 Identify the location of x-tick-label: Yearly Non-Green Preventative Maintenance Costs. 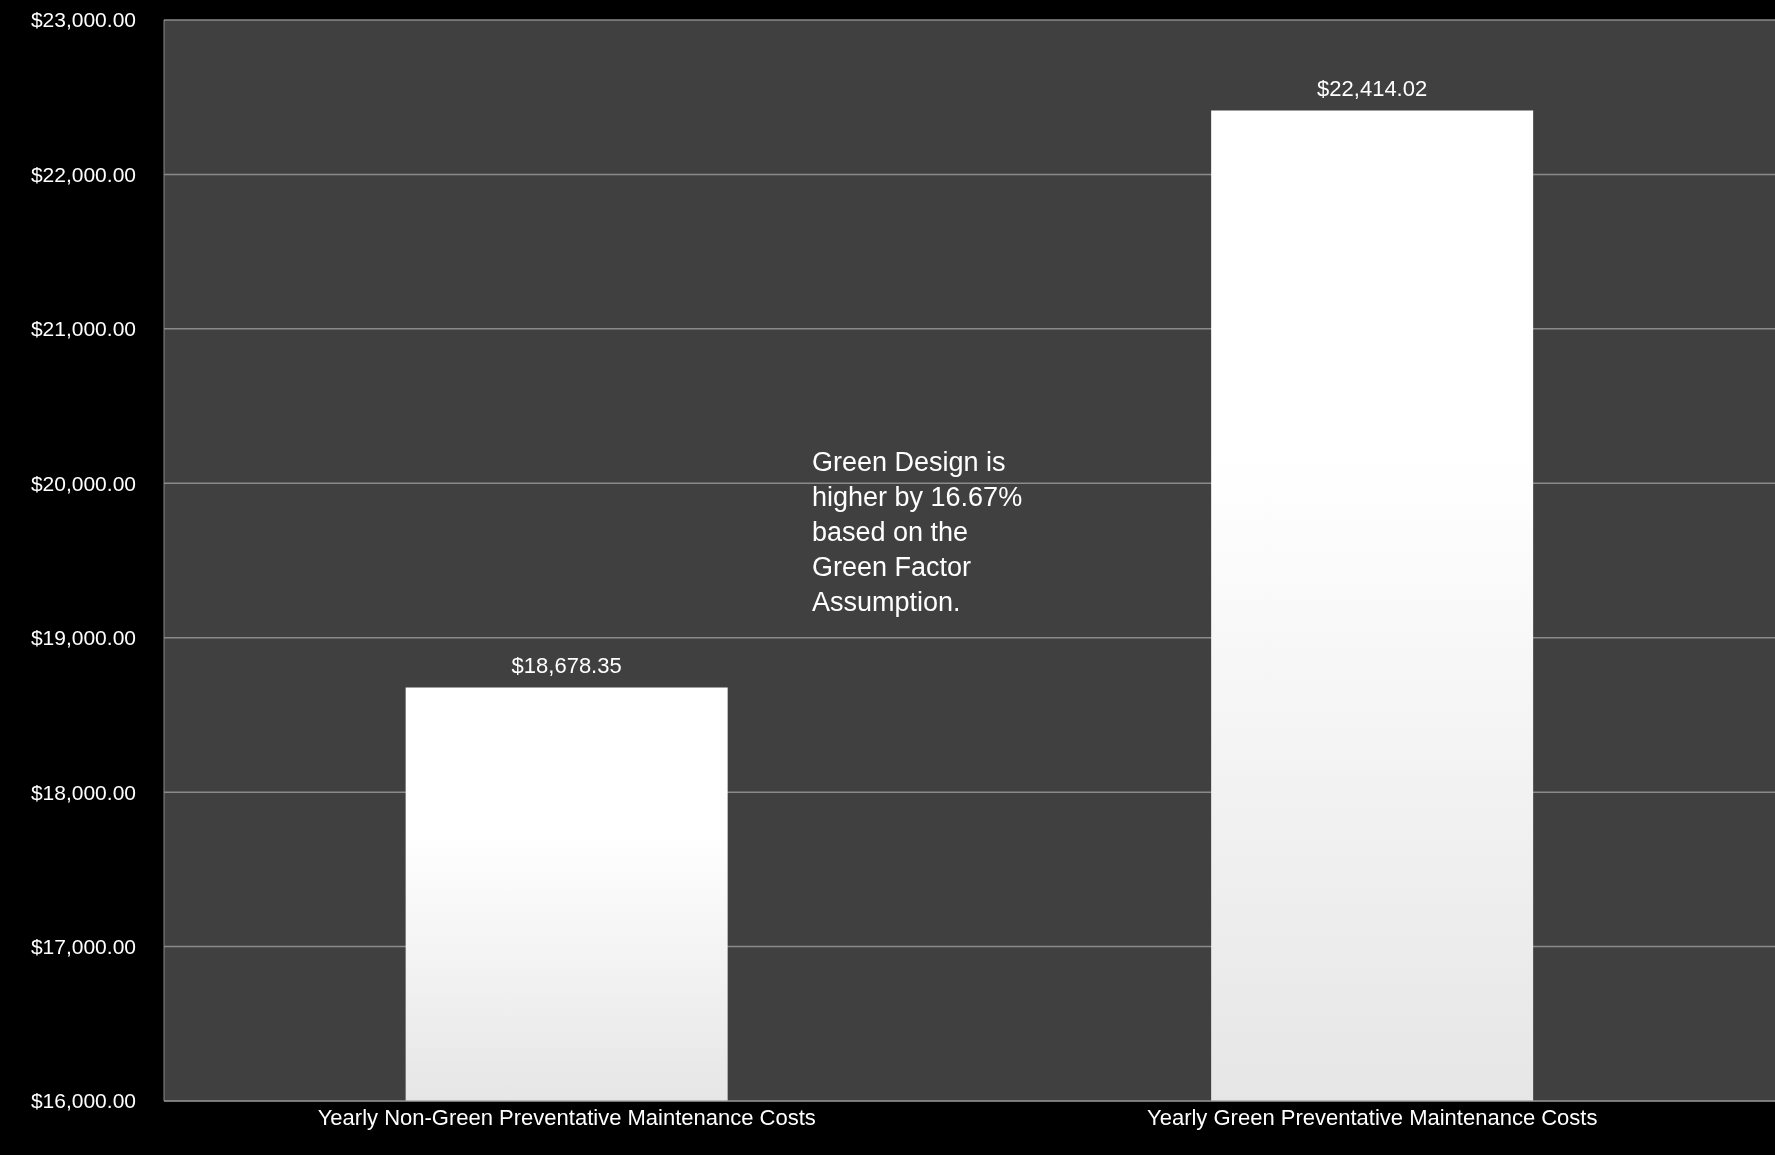
(566, 1117).